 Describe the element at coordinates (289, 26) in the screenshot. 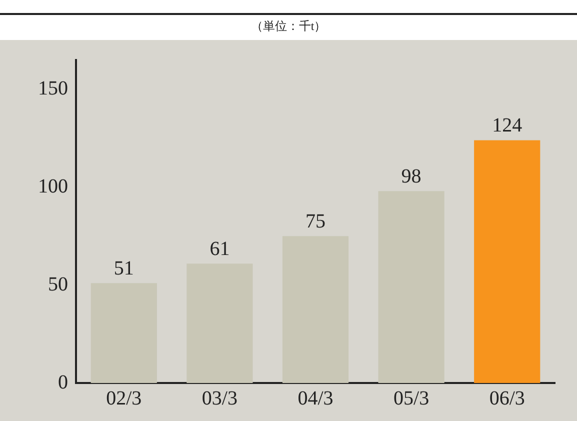

I see `chart-subtitle: （単位：千t）` at that location.